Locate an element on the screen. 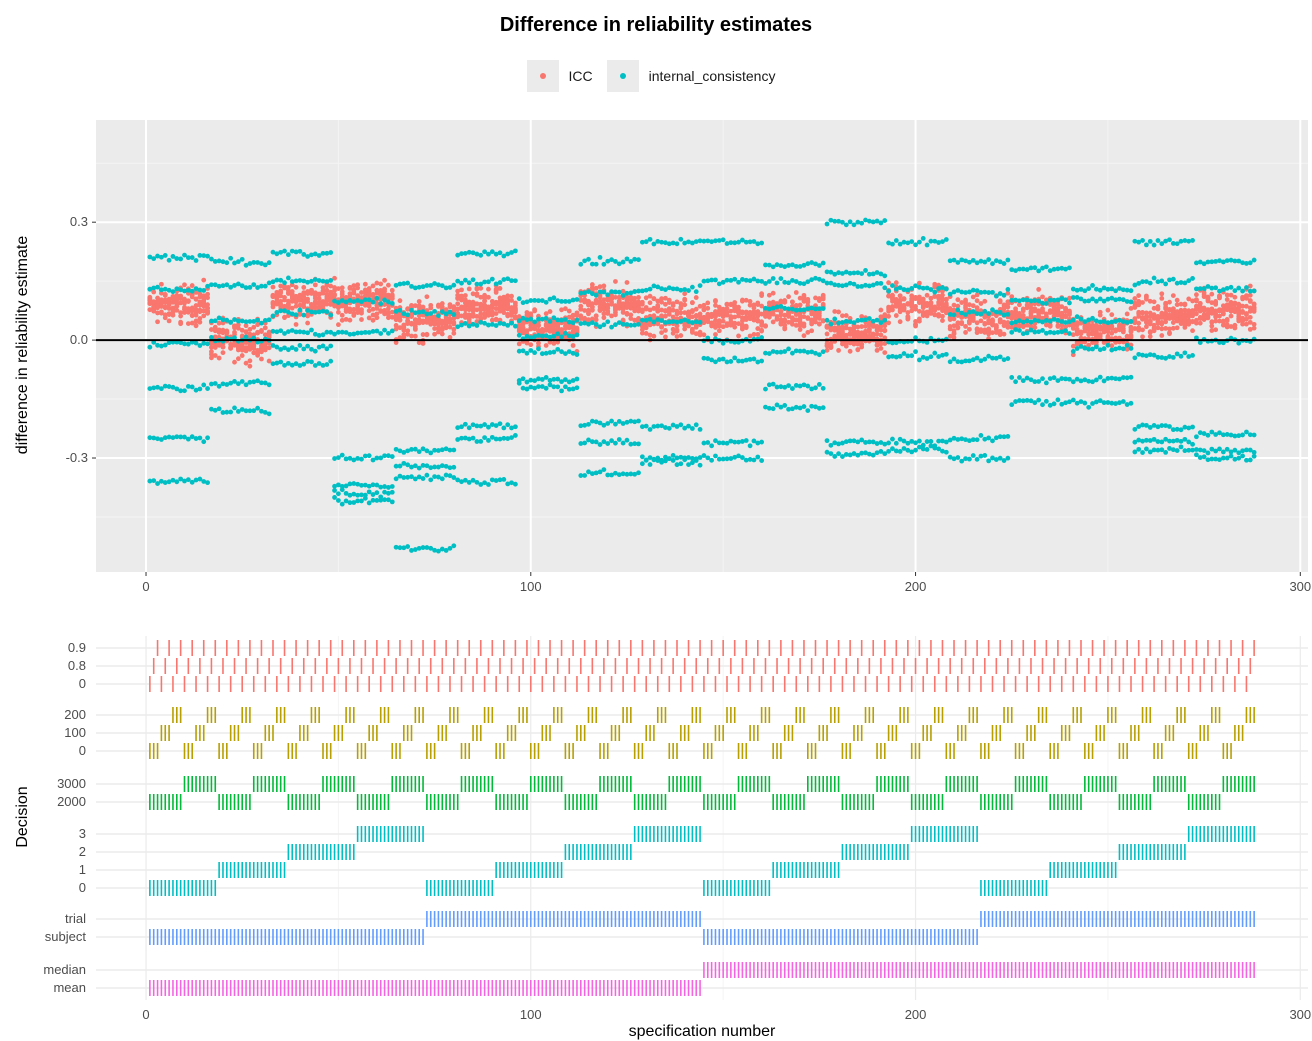  x-tick-label: 100 is located at coordinates (531, 586).